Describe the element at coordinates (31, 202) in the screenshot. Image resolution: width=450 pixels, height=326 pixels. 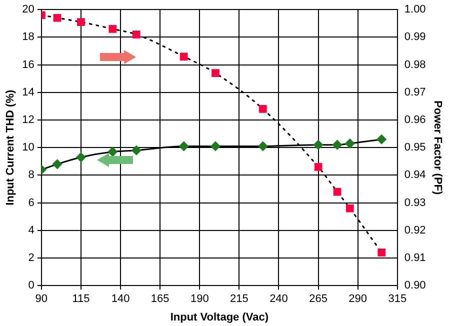
I see `y-tick-label: 6` at that location.